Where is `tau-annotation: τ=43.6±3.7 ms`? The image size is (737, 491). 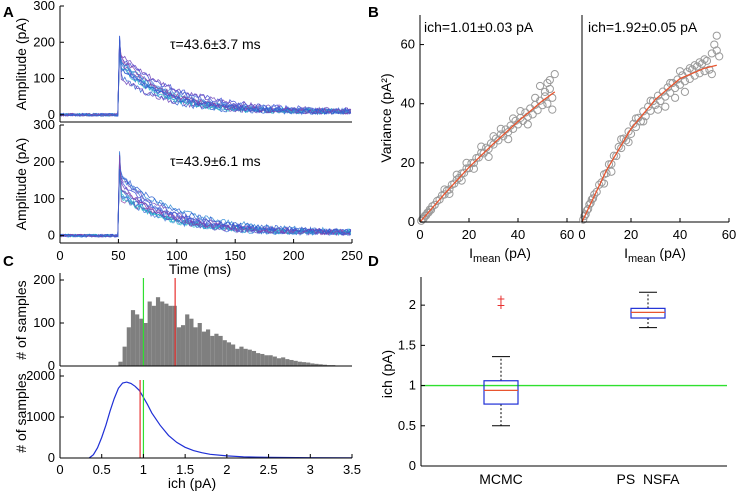 tau-annotation: τ=43.6±3.7 ms is located at coordinates (215, 44).